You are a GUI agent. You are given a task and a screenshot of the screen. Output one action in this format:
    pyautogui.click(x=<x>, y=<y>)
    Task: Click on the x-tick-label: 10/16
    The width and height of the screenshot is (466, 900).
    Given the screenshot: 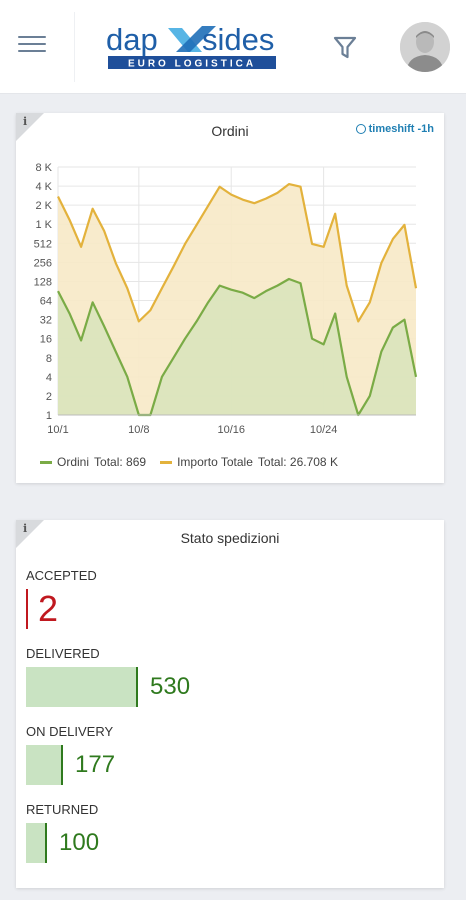 What is the action you would take?
    pyautogui.click(x=231, y=430)
    